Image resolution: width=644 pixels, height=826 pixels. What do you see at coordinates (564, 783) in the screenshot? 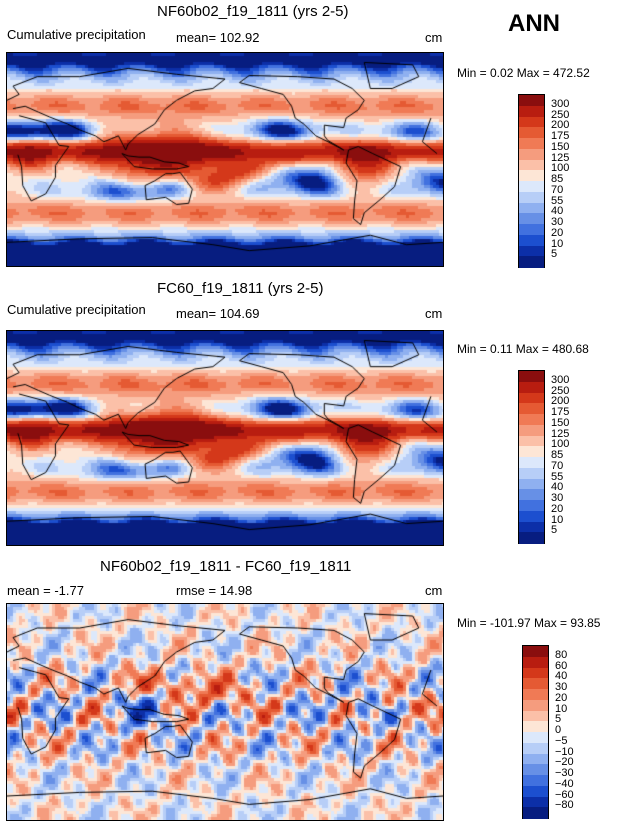
I see `colorbar-tick-label: −40` at bounding box center [564, 783].